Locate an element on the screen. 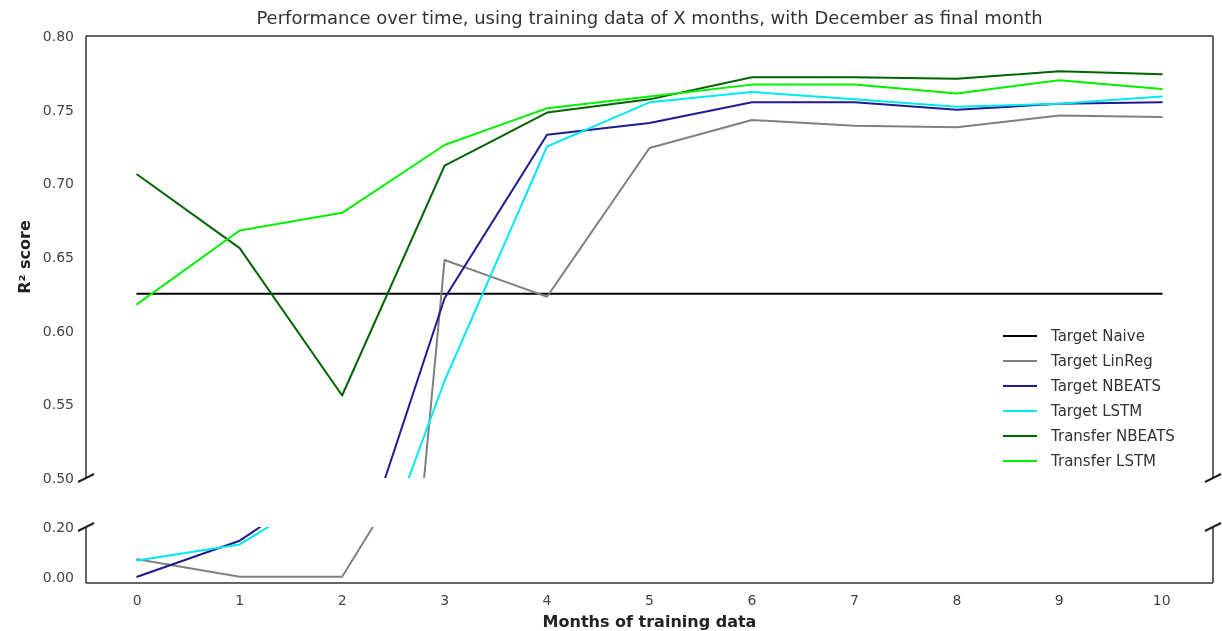 Image resolution: width=1222 pixels, height=631 pixels. legend-label: Transfer LSTM is located at coordinates (1103, 461).